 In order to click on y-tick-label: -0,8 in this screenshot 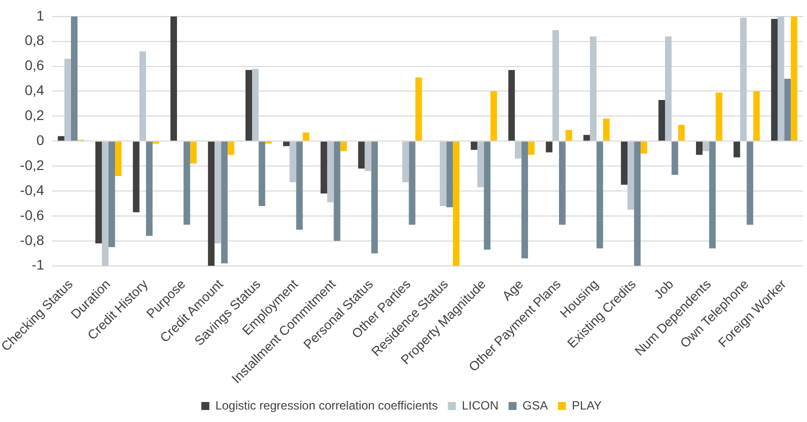, I will do `click(32, 240)`.